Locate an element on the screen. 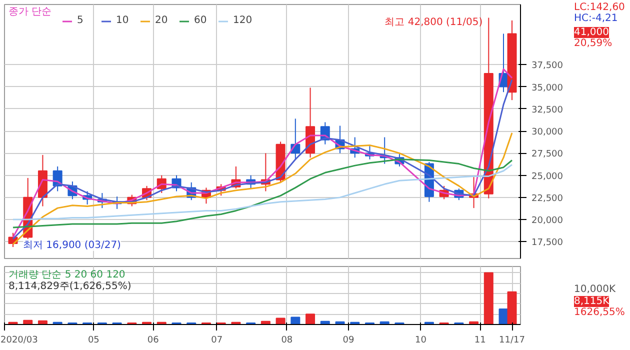 Image resolution: width=630 pixels, height=350 pixels. x-tick-label: 11/17 is located at coordinates (512, 341).